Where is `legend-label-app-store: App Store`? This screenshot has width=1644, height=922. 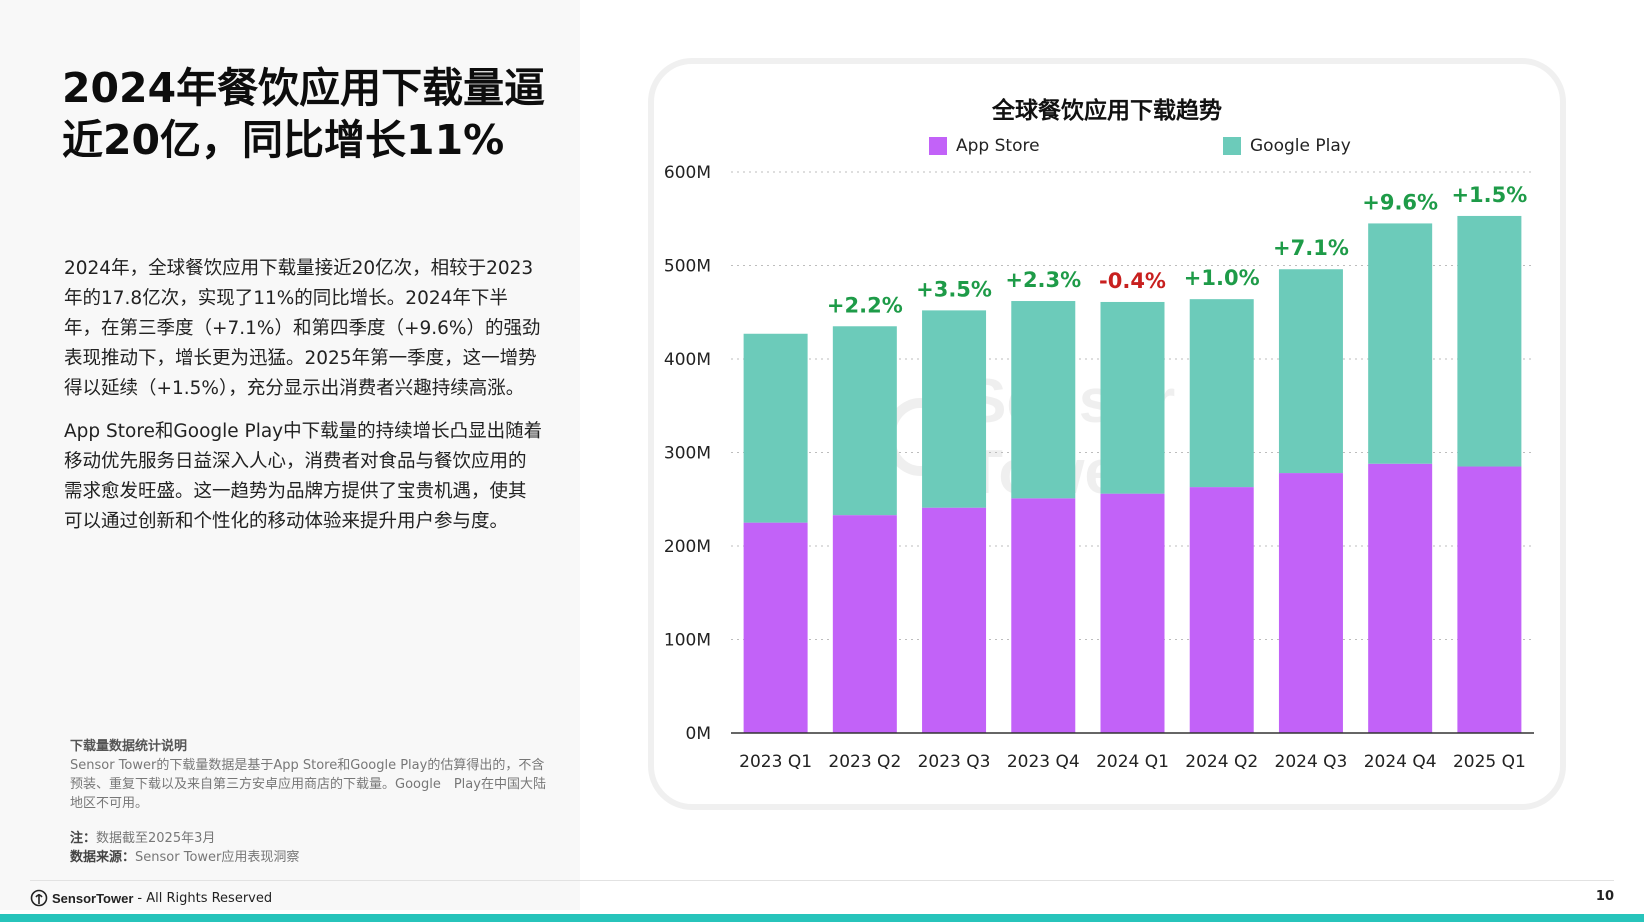 legend-label-app-store: App Store is located at coordinates (998, 146).